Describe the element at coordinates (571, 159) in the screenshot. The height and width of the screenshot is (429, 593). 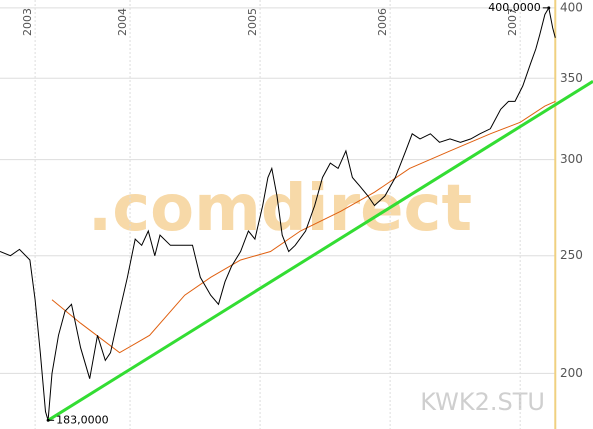
I see `y-tick-label: 300` at that location.